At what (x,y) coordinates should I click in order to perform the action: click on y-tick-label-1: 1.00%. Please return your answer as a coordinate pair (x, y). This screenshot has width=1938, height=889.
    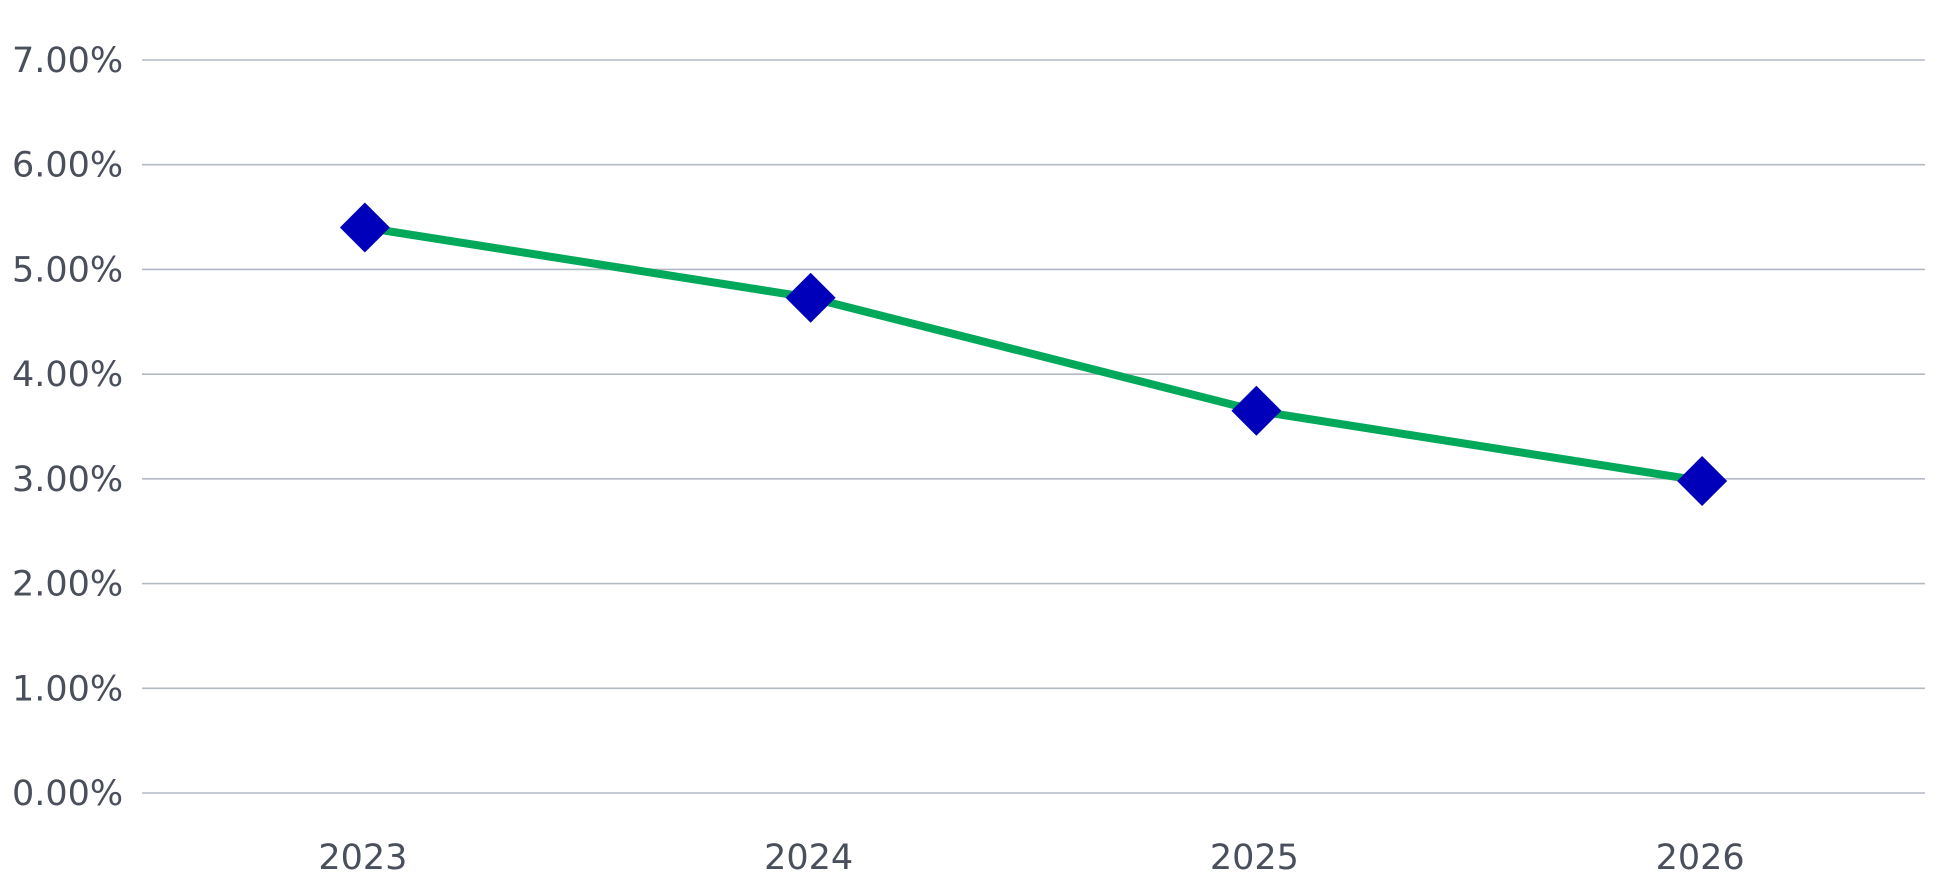
    Looking at the image, I should click on (67, 689).